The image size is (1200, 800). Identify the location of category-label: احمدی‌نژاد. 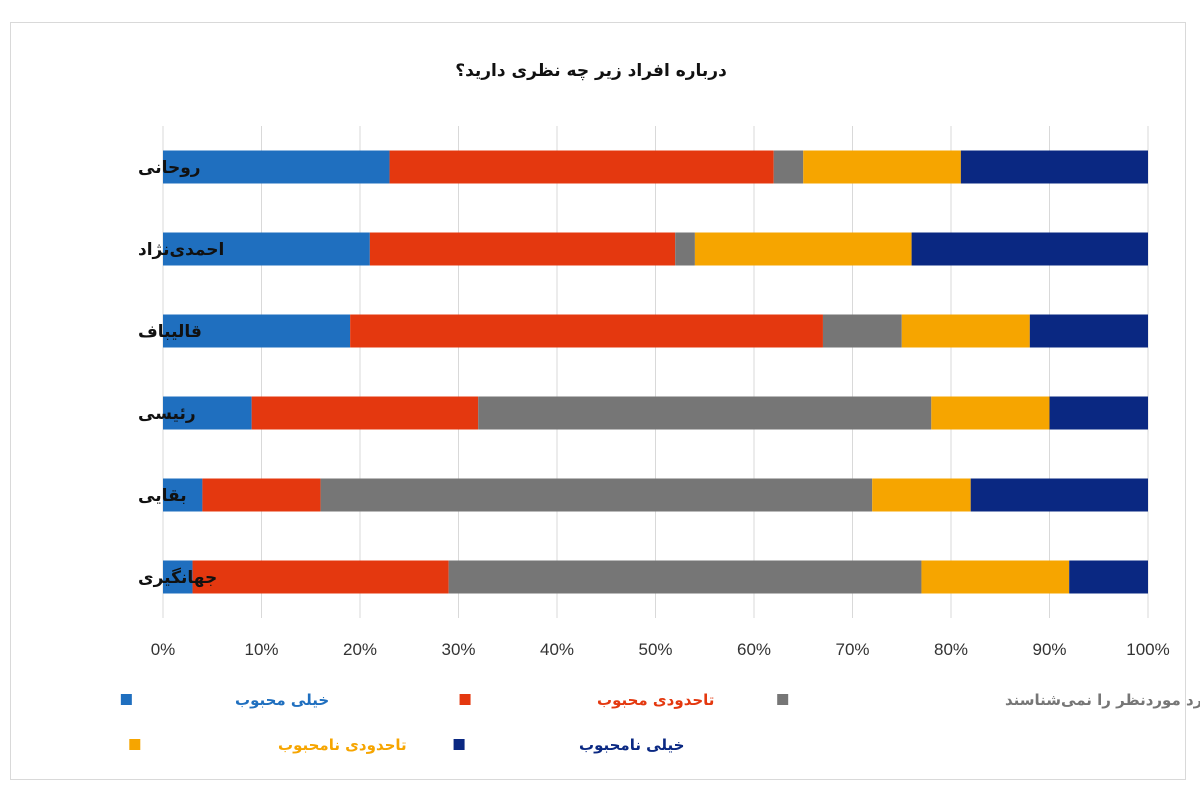
(181, 250).